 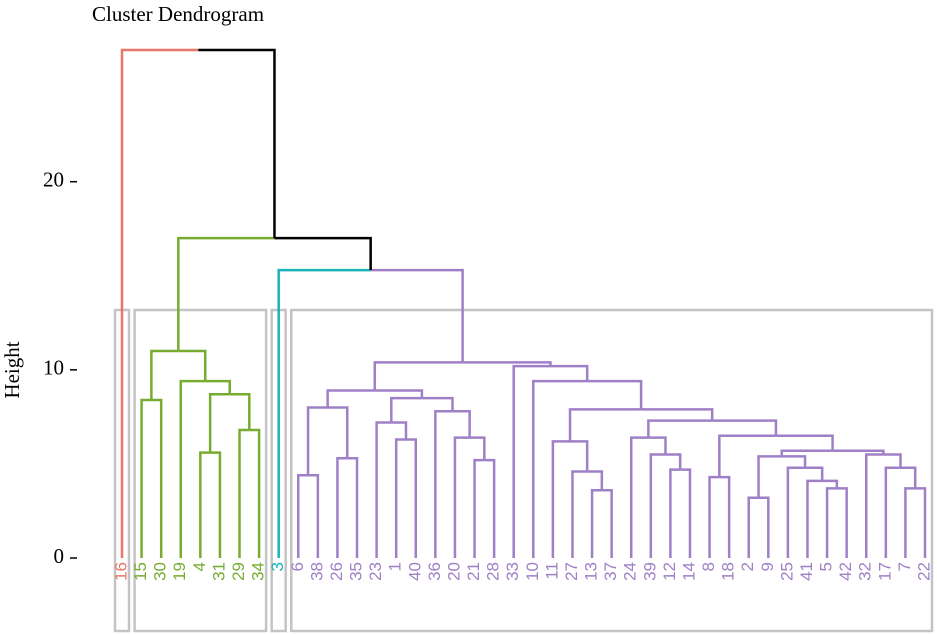 I want to click on leaf-label: 2, so click(x=747, y=566).